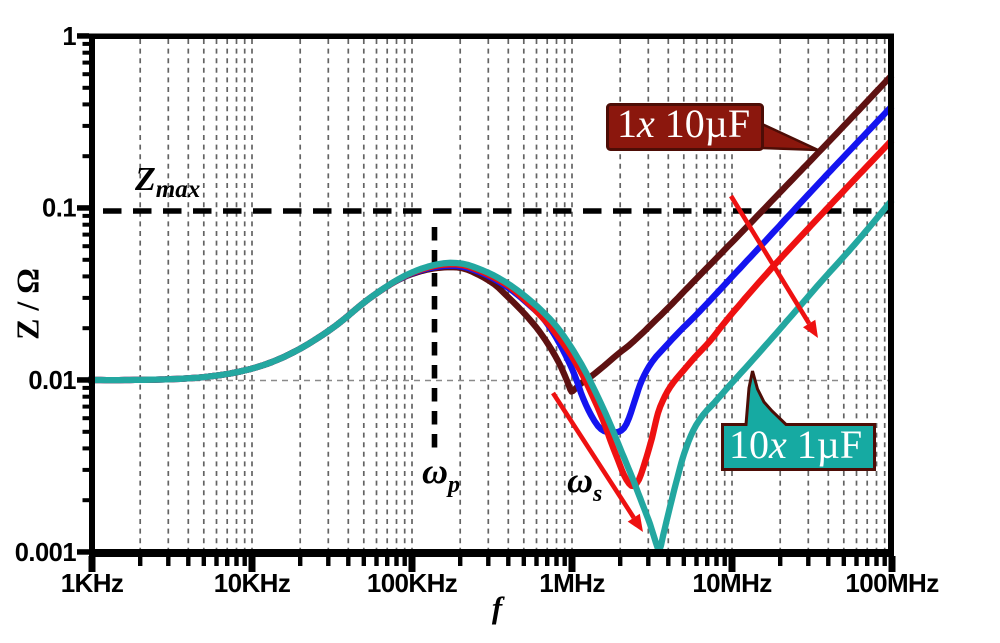  I want to click on svg-text: 10MHz, so click(732, 583).